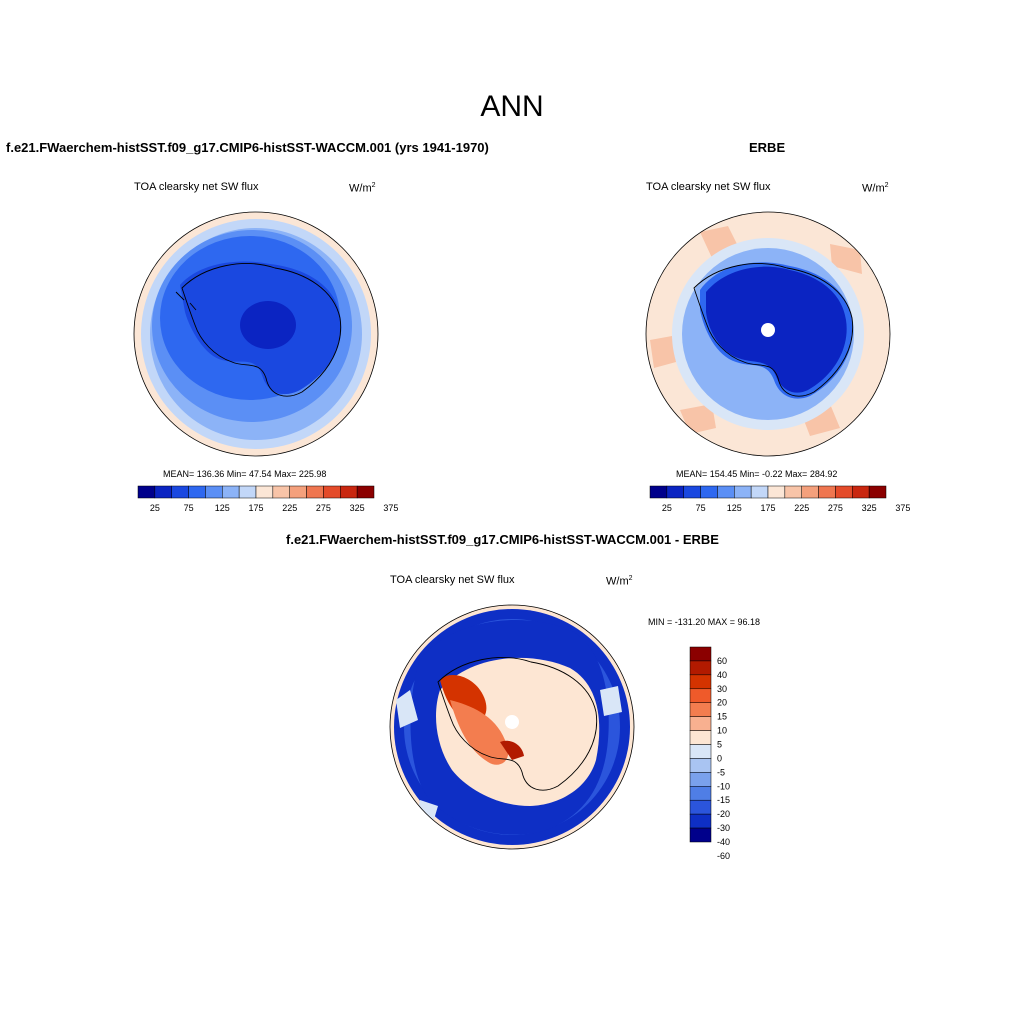 Image resolution: width=1024 pixels, height=1024 pixels. I want to click on obs-stats: MEAN= 154.45 Min= -0.22 Max= 284.92, so click(757, 474).